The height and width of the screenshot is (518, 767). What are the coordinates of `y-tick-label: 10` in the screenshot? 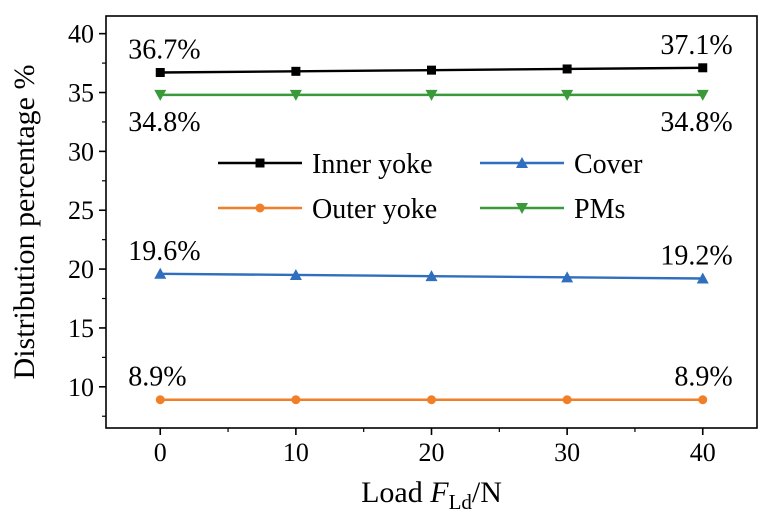 It's located at (81, 387).